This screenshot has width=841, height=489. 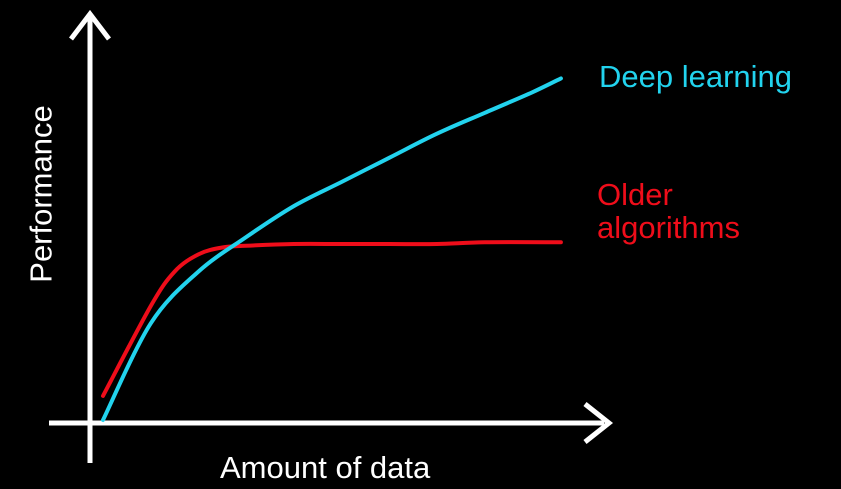 I want to click on series-label-deep-learning-line-1: Deep learning, so click(x=696, y=76).